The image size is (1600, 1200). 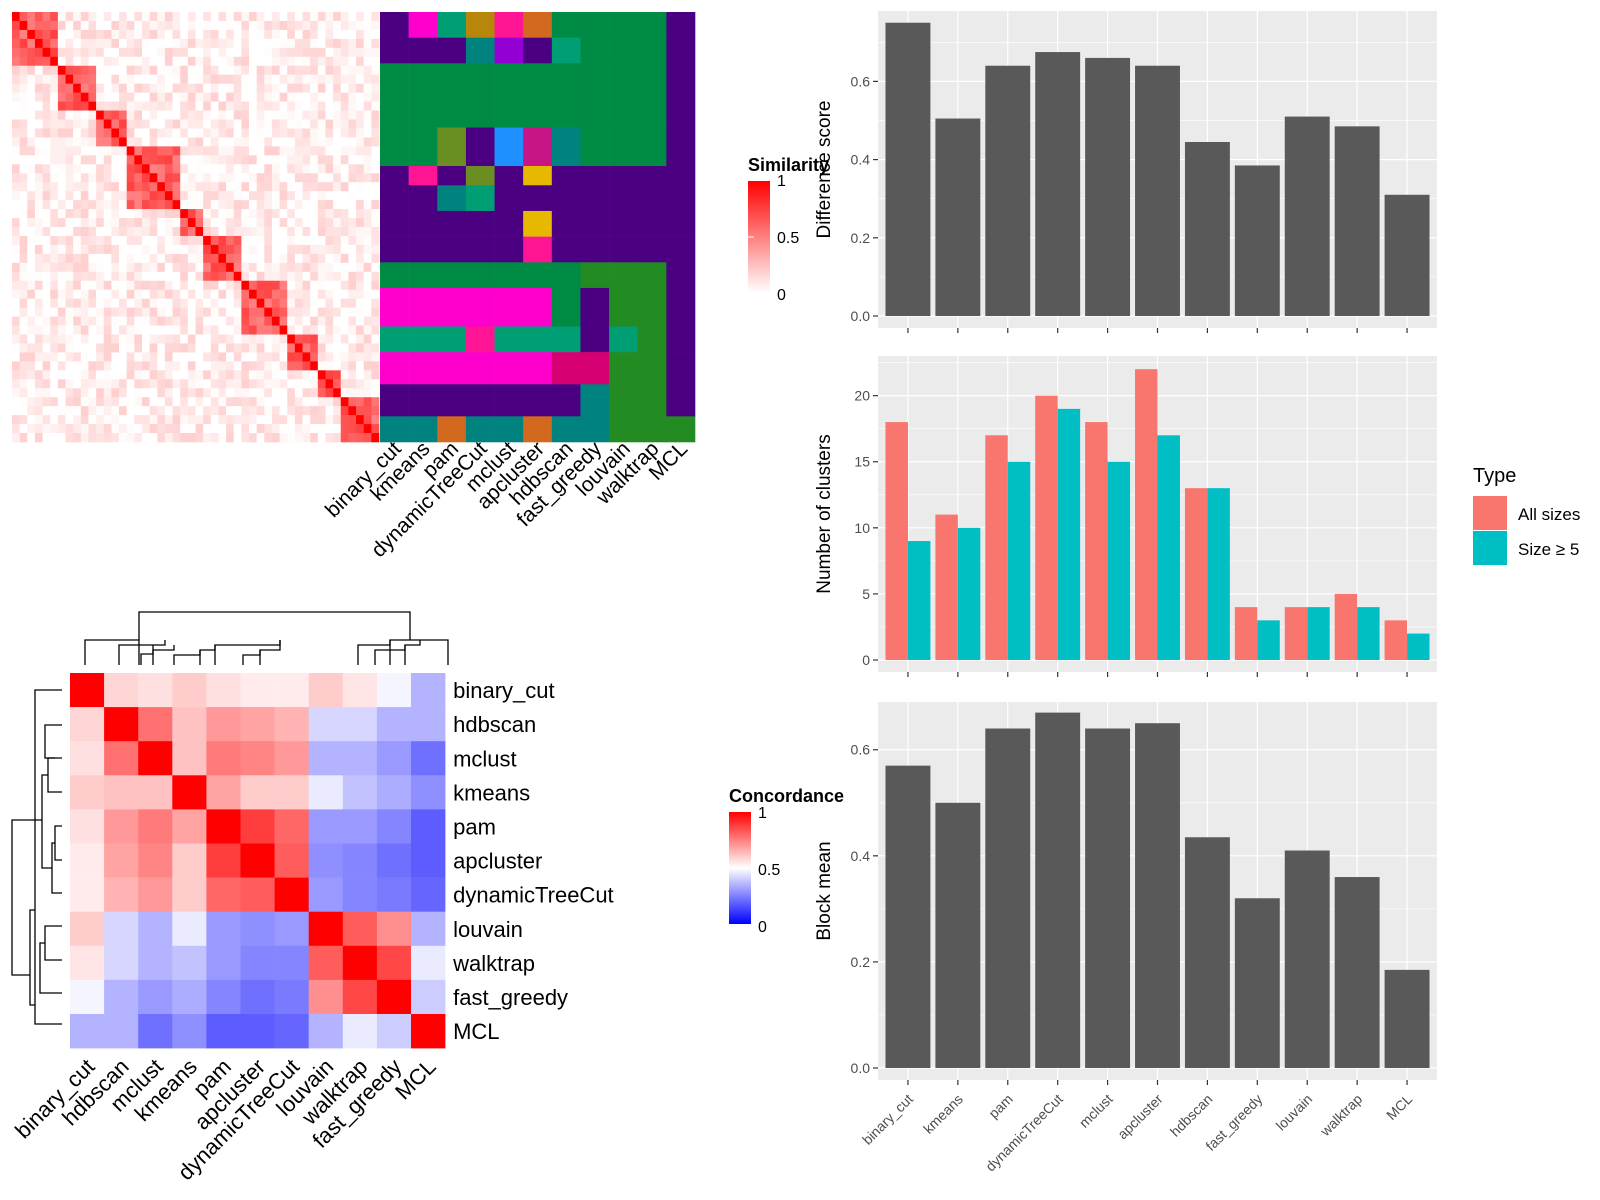 I want to click on concordance-legend-title: Concordance, so click(x=786, y=796).